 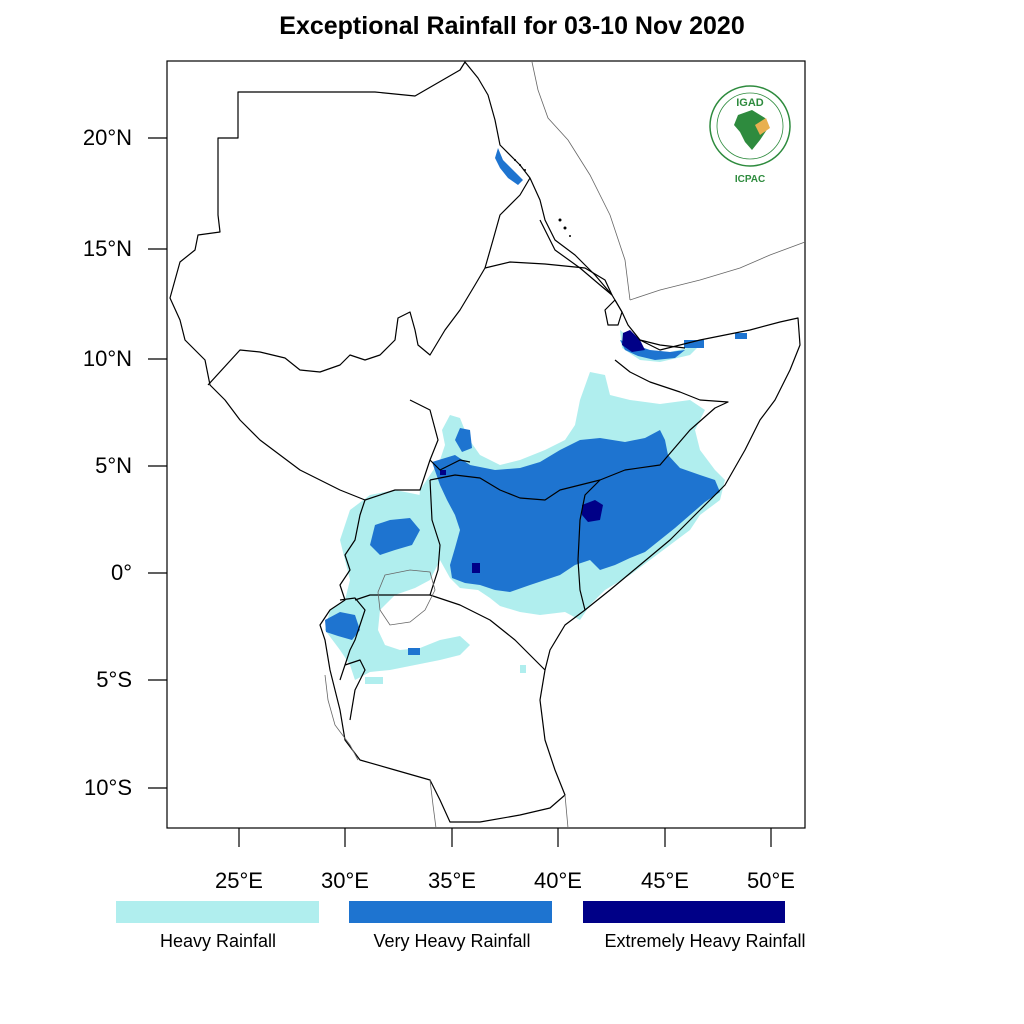 I want to click on logo-title: IGAD, so click(x=750, y=103).